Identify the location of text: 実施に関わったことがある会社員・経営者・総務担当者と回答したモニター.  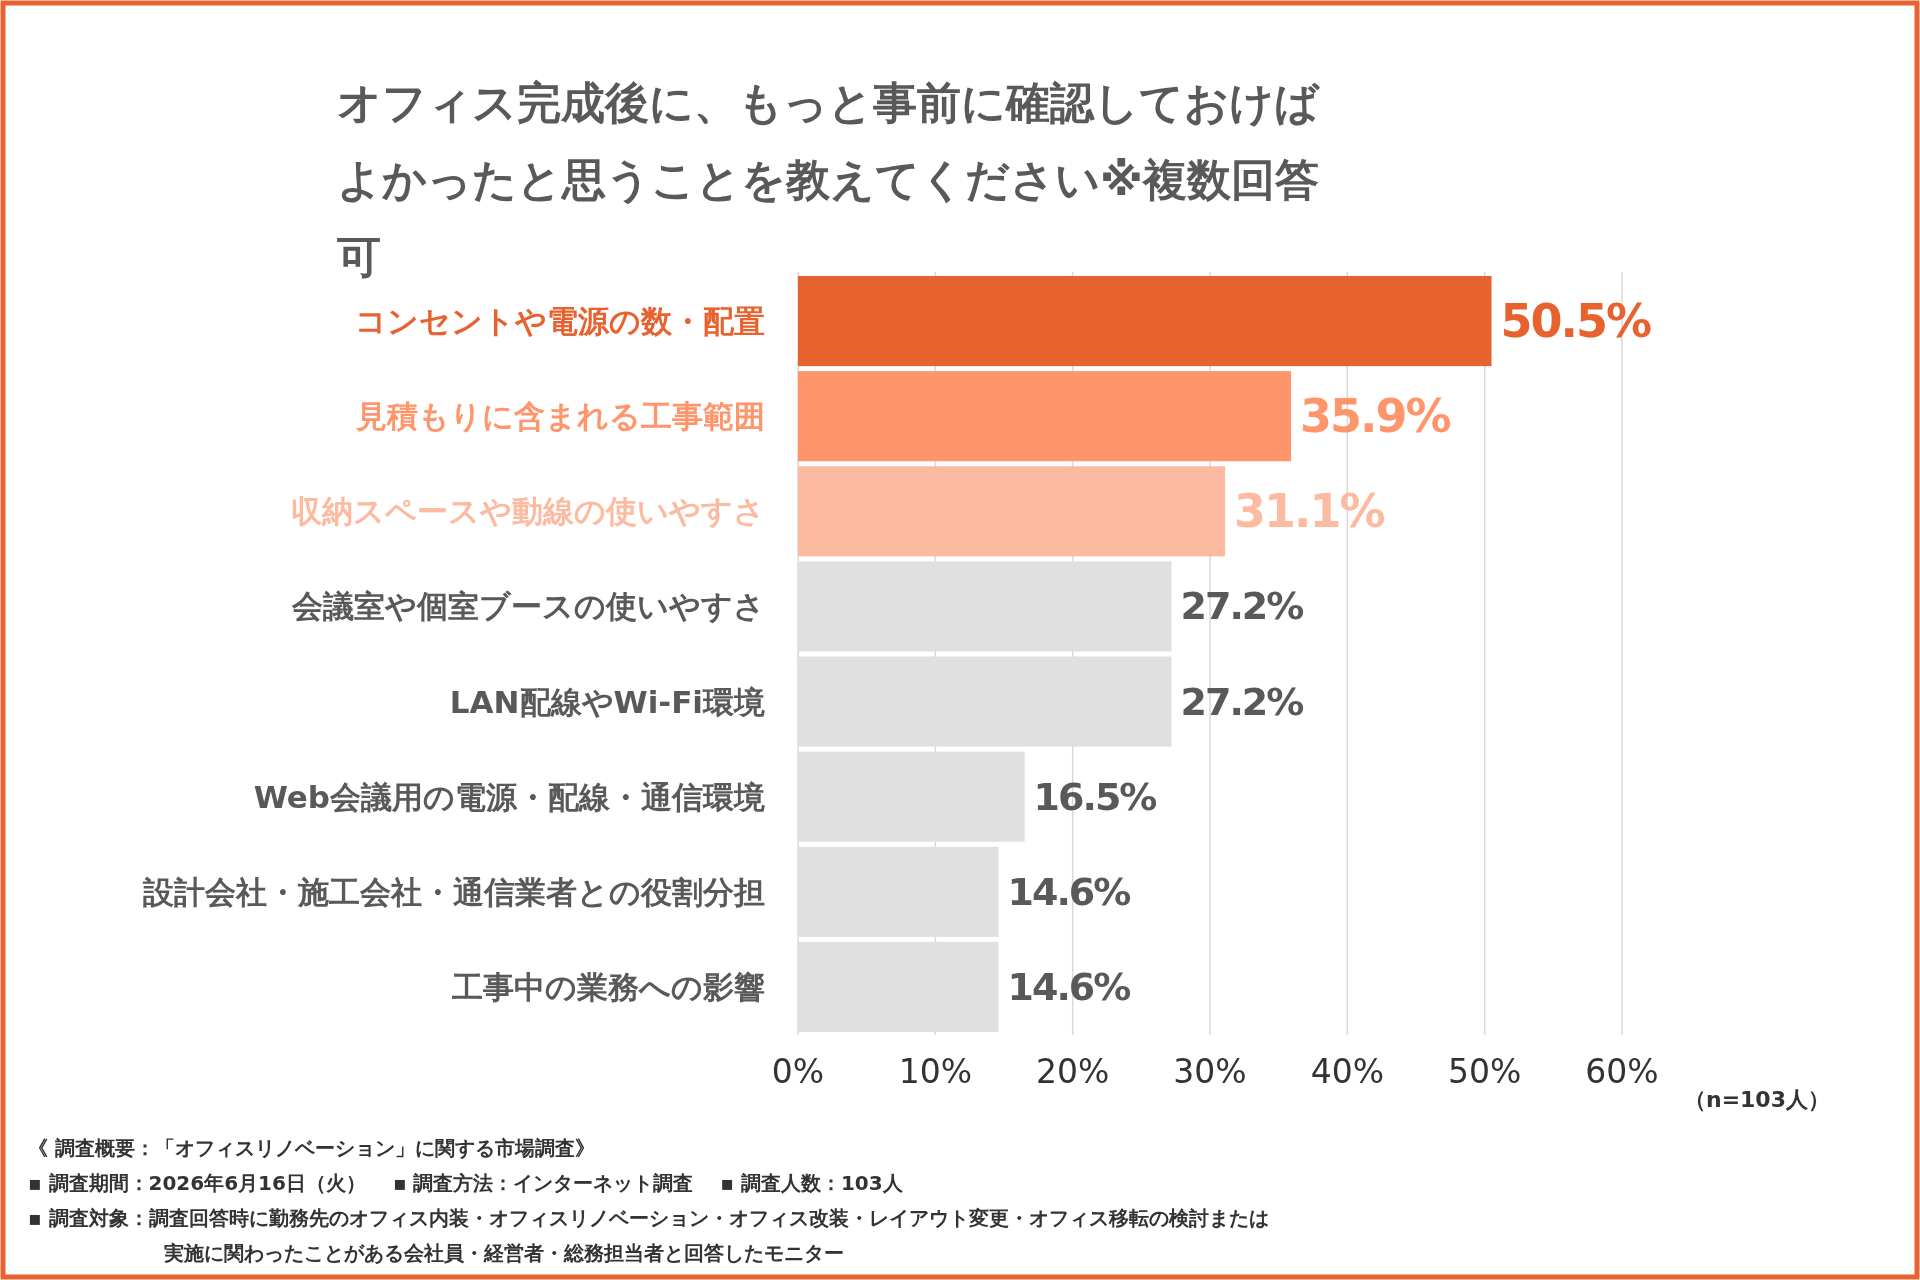
(503, 1253).